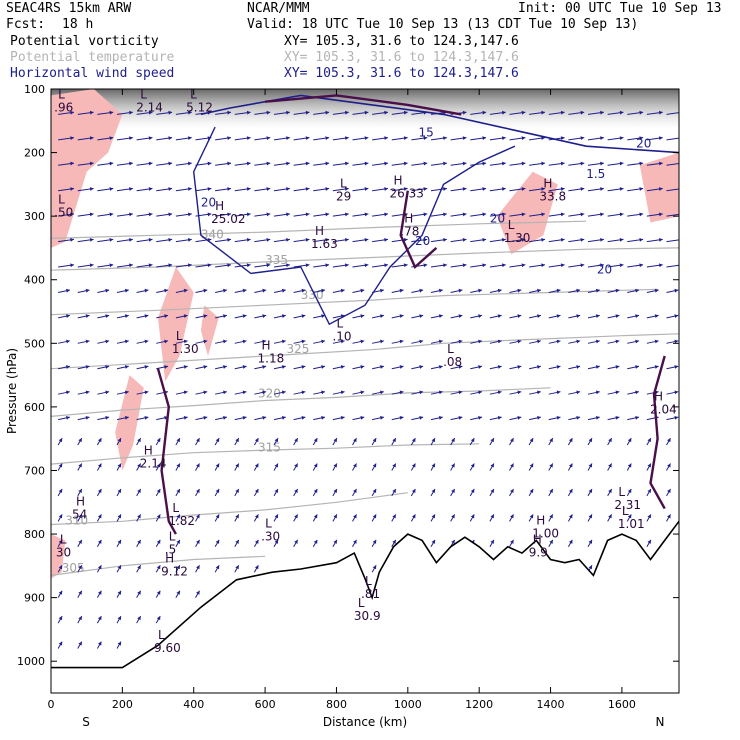 The image size is (740, 740). What do you see at coordinates (298, 349) in the screenshot?
I see `isentrope-label-325: 325` at bounding box center [298, 349].